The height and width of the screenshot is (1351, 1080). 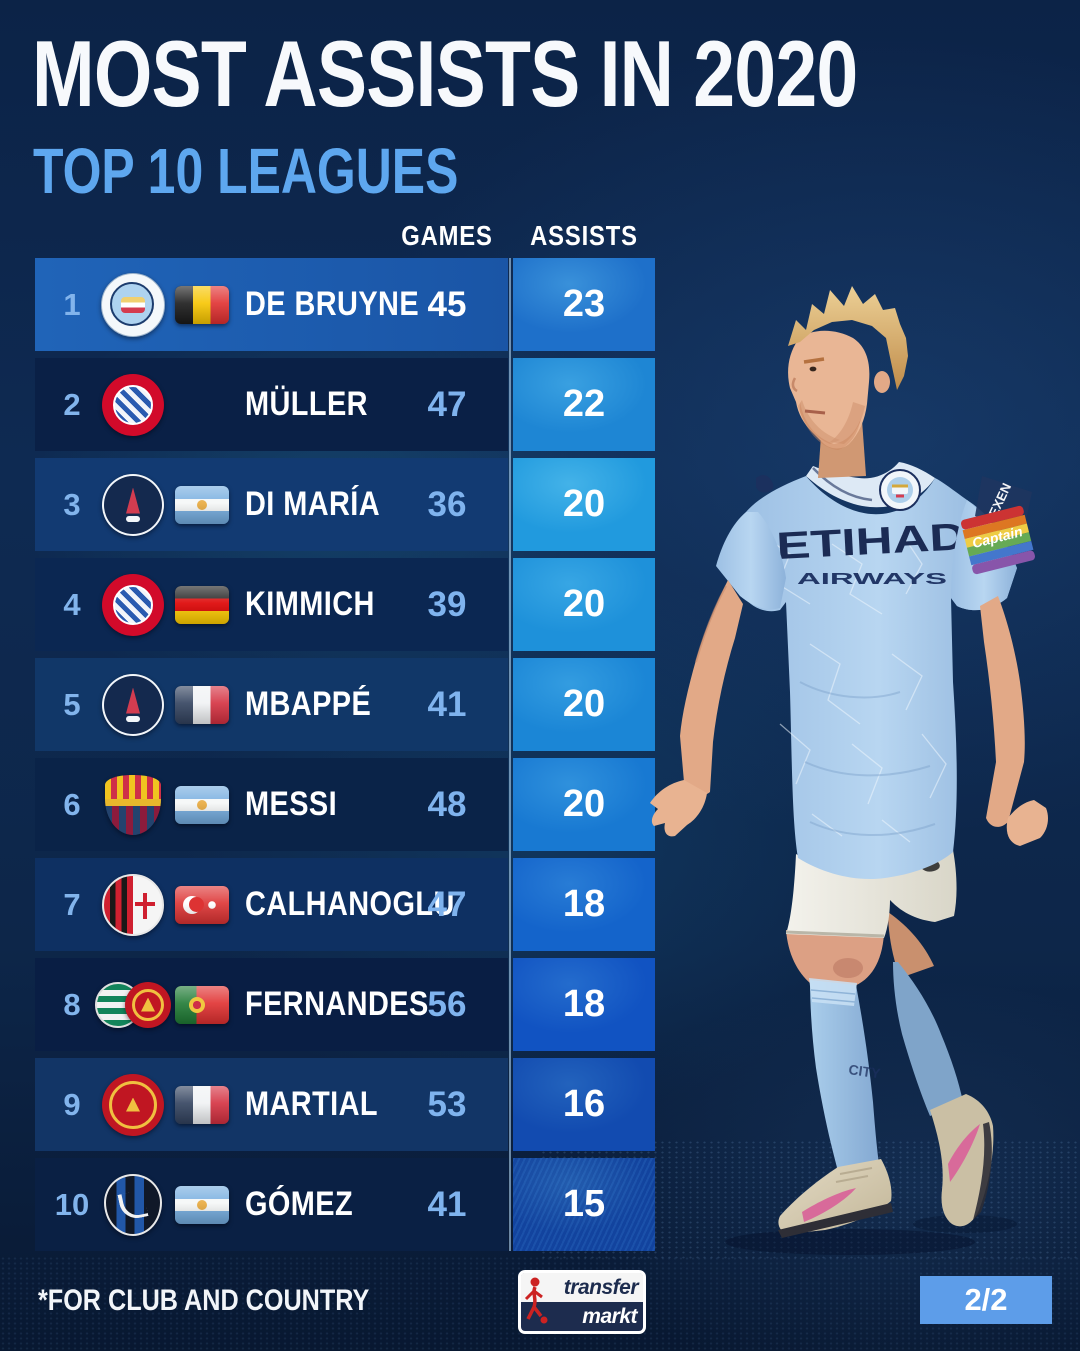 I want to click on head, so click(x=848, y=382).